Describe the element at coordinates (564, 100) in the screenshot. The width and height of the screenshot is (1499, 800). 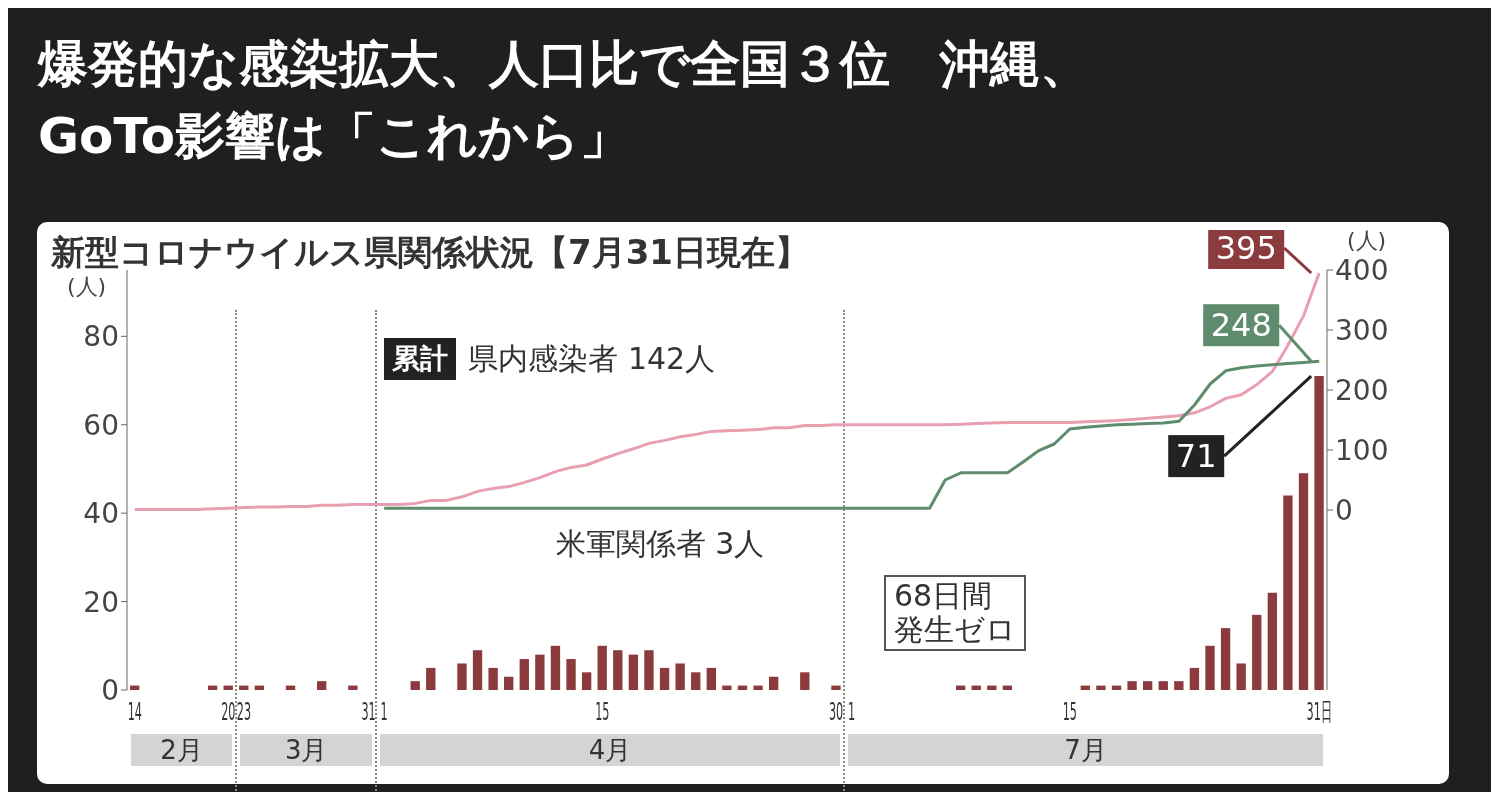
I see `chart-title: 爆発的な感染拡大、人口比で全国３位 沖縄、GoTo影響は「これから」` at that location.